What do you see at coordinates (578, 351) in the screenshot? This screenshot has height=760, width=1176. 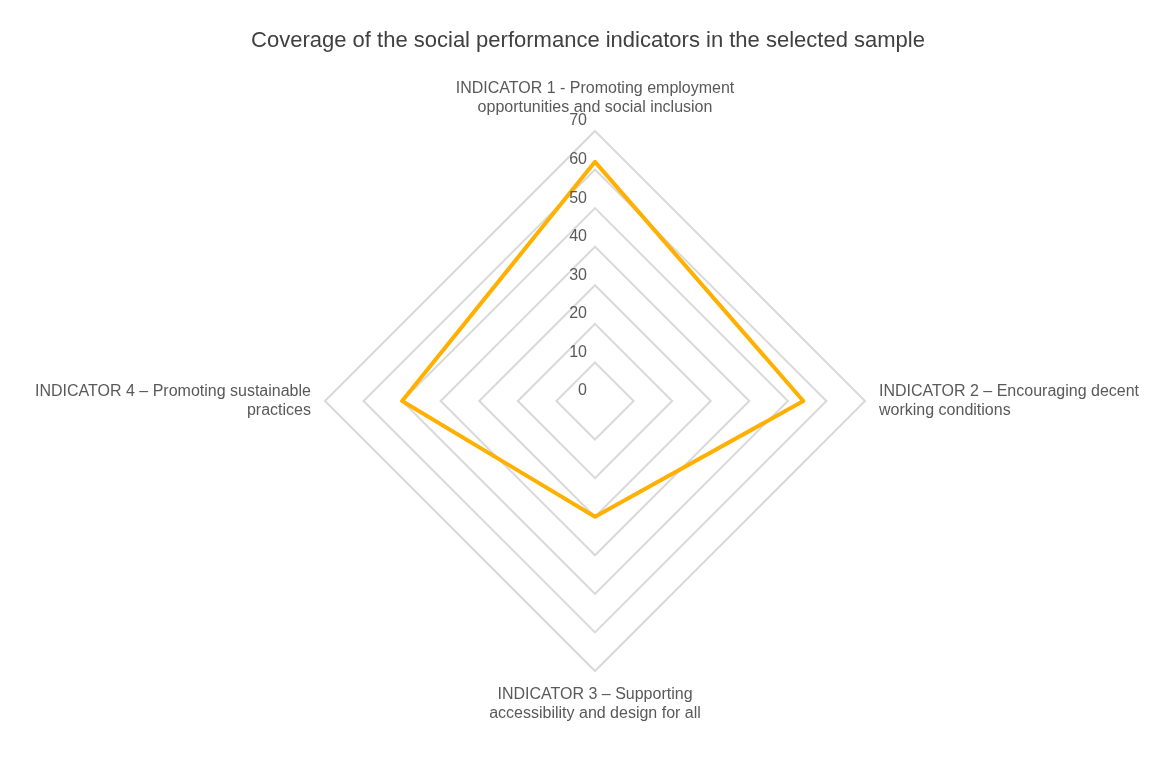 I see `y-tick-label: 10` at bounding box center [578, 351].